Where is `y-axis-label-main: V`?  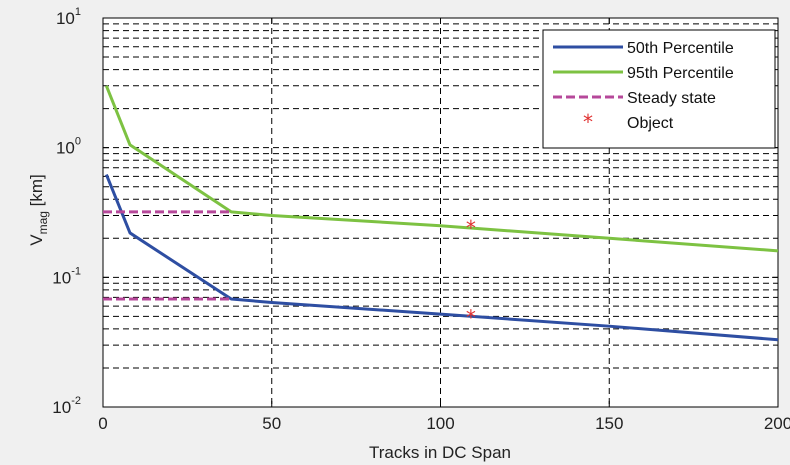 y-axis-label-main: V is located at coordinates (36, 240).